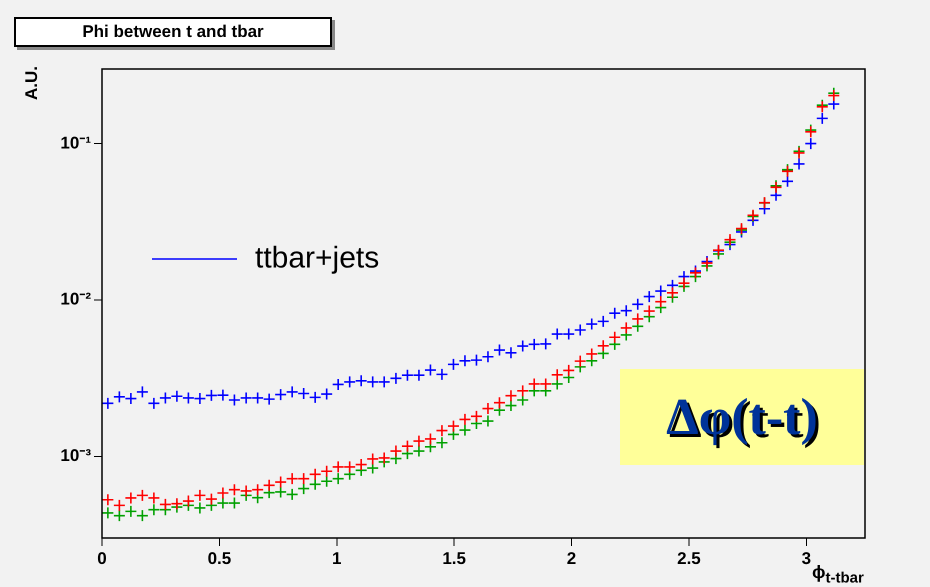  I want to click on y-tick-label: 10⁻², so click(76, 299).